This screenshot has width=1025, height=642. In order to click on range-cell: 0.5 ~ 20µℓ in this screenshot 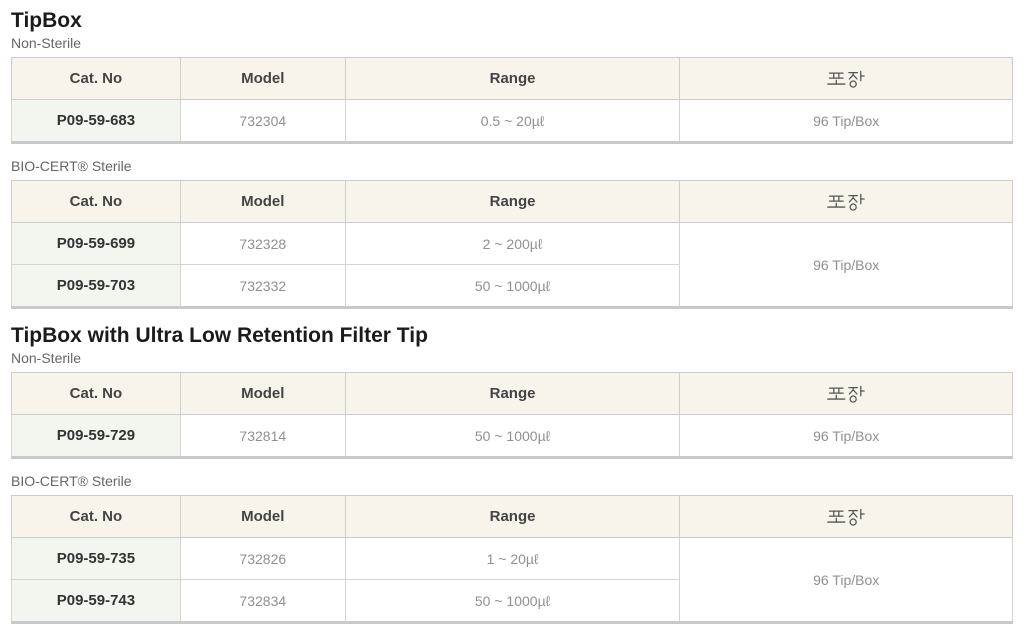, I will do `click(512, 121)`.